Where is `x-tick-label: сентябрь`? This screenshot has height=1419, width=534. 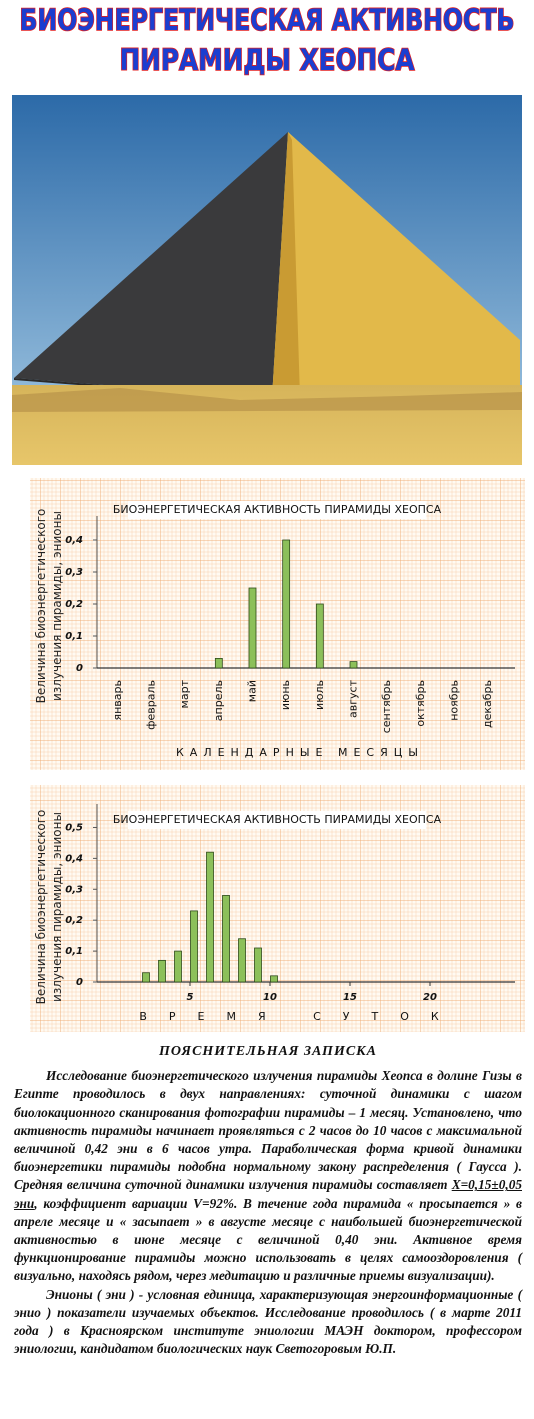 x-tick-label: сентябрь is located at coordinates (386, 706).